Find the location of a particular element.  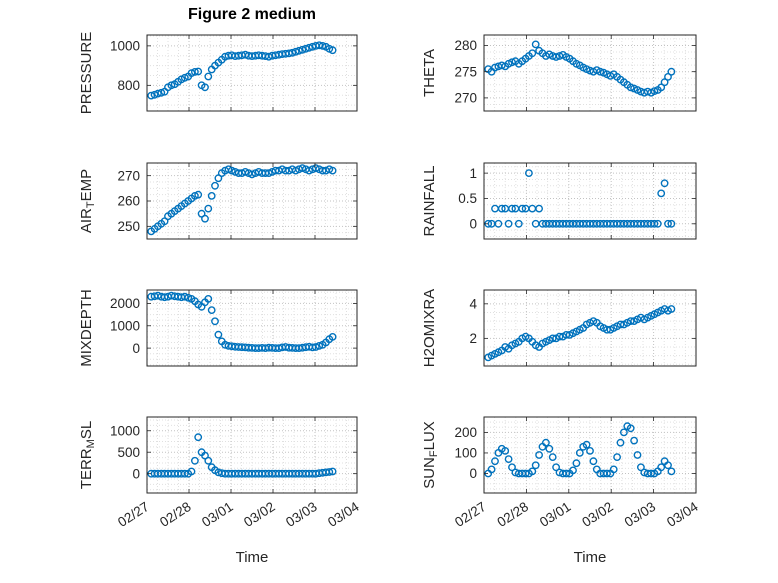

subplot-air_temp: 250 260 270 AIRT​EMP is located at coordinates (218, 201).